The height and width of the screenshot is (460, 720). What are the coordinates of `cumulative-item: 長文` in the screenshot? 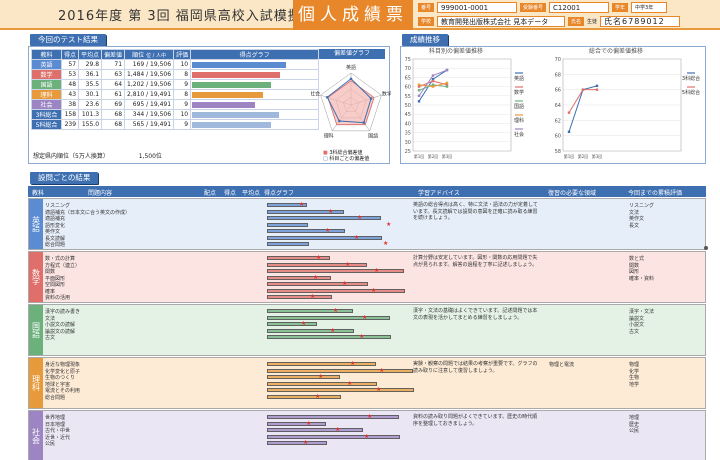 It's located at (634, 225).